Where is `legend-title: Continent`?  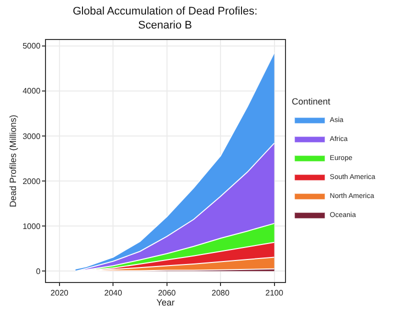
legend-title: Continent is located at coordinates (311, 101).